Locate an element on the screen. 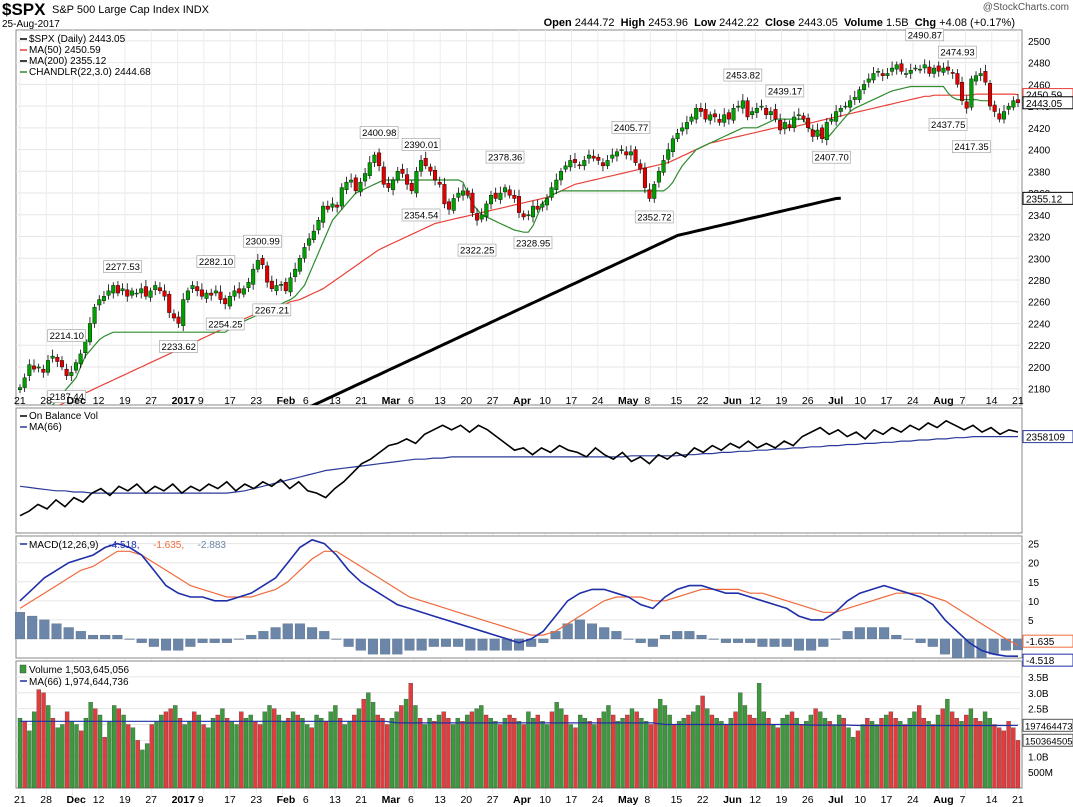 This screenshot has width=1073, height=807. price-ytick-3: 2240 is located at coordinates (1039, 324).